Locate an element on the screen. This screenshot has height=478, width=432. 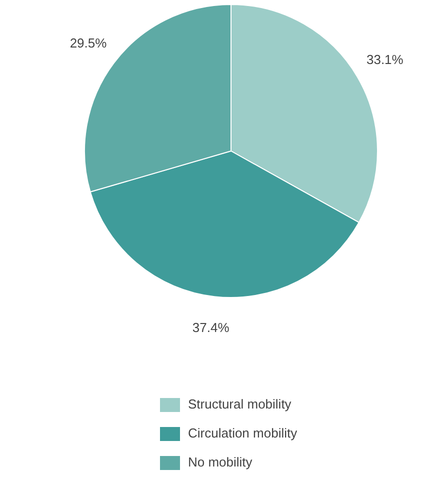
legend-label: Structural mobility is located at coordinates (240, 404).